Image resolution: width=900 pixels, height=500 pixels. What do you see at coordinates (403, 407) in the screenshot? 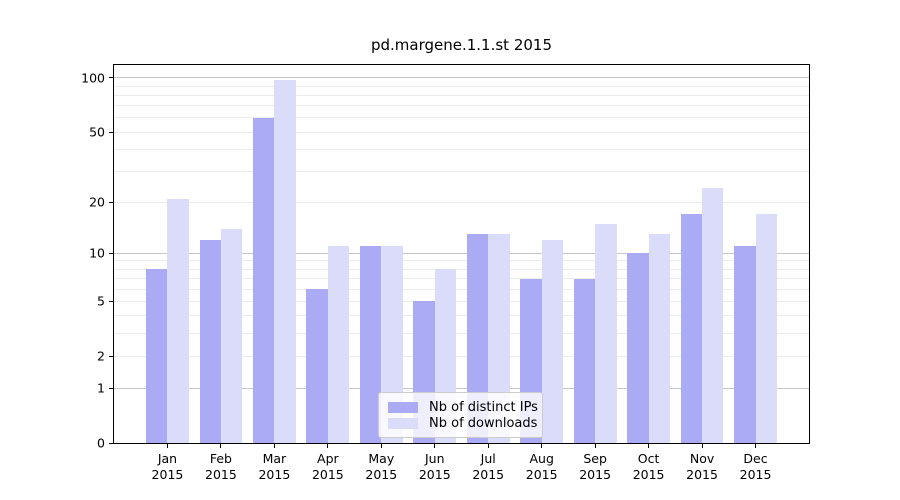
I see `legend-swatch-distinct-ips` at bounding box center [403, 407].